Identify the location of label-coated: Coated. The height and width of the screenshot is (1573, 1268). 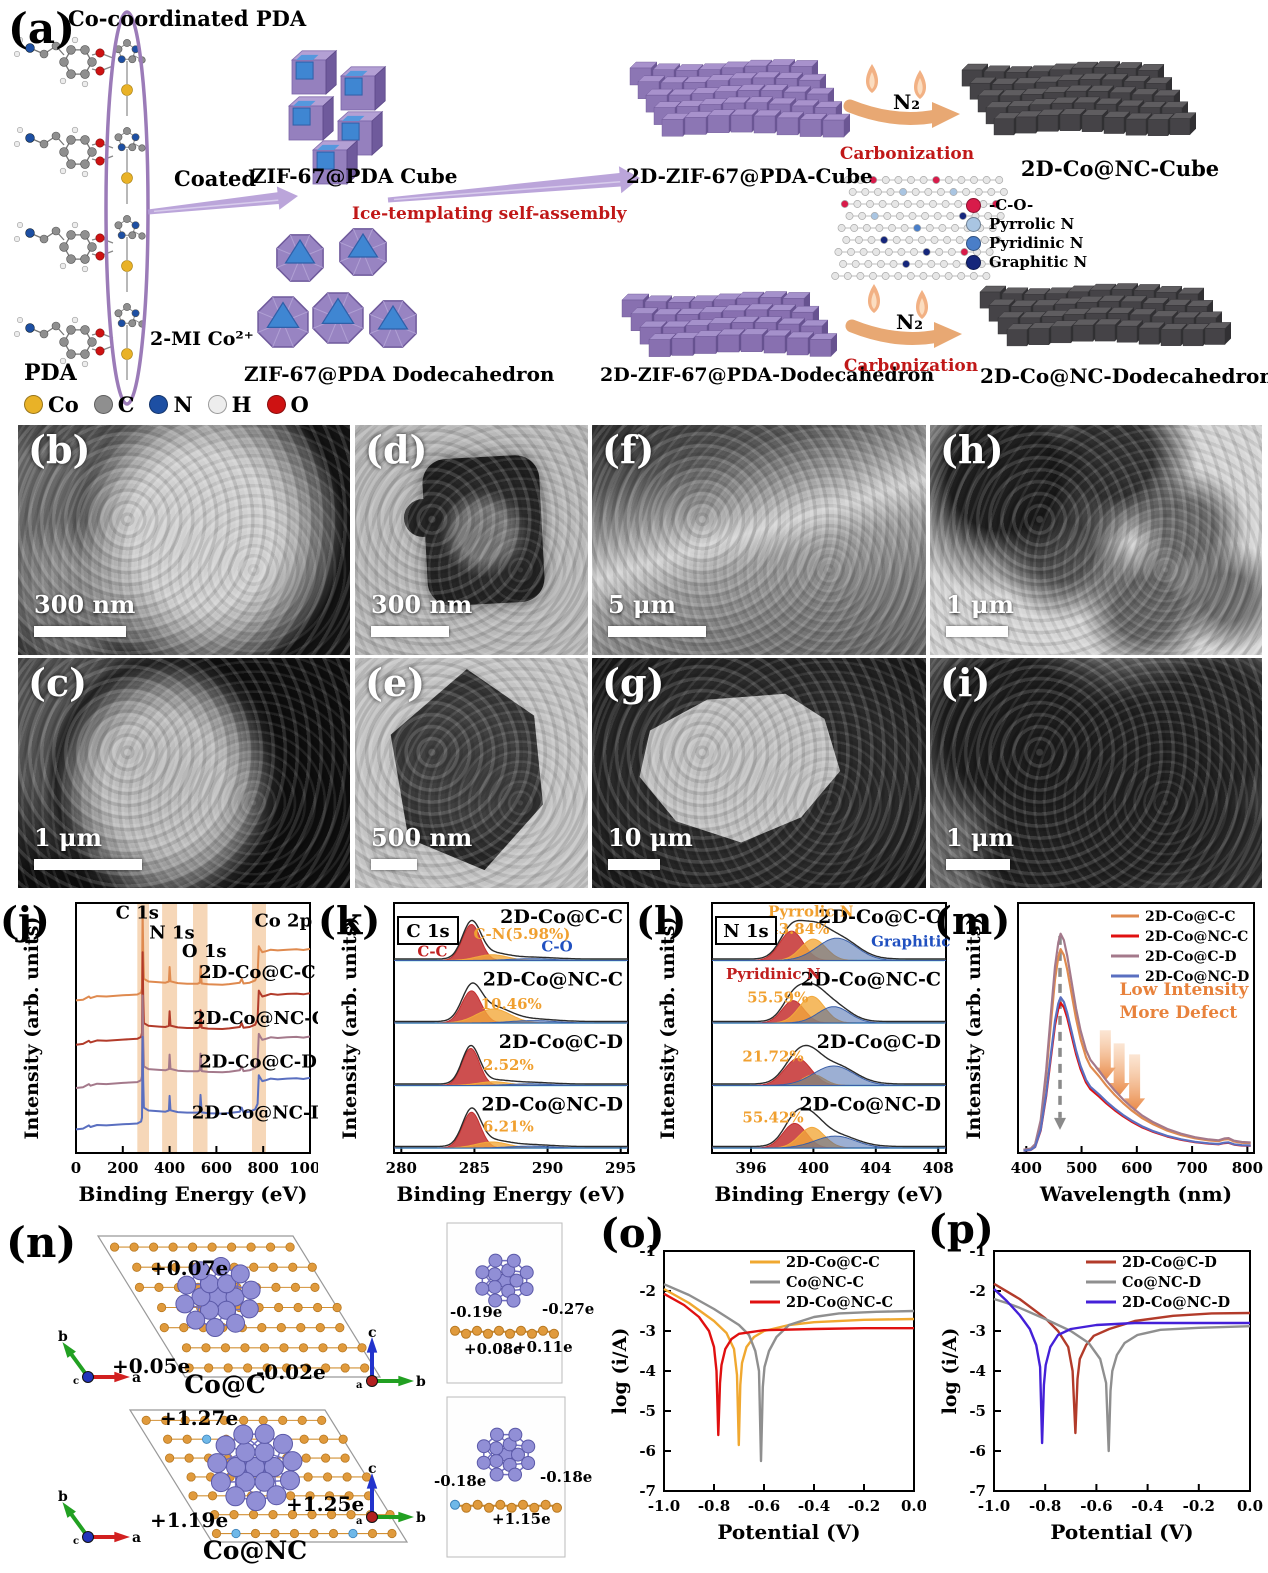
(215, 178).